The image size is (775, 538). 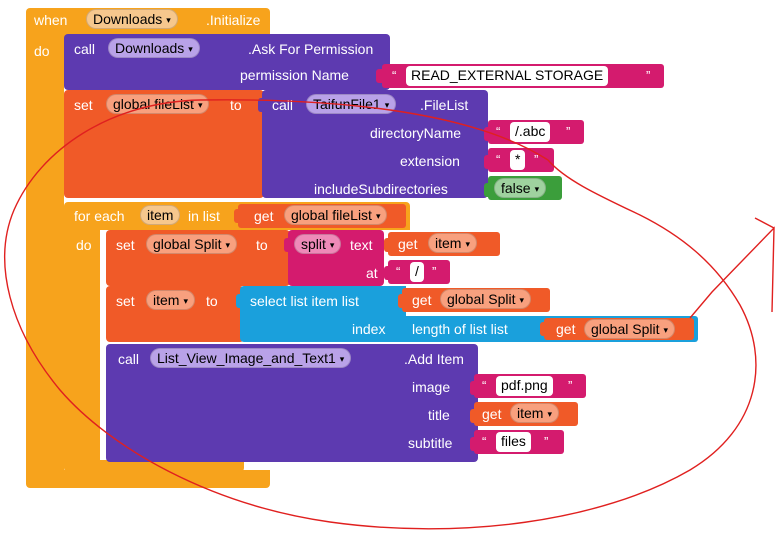 What do you see at coordinates (150, 48) in the screenshot?
I see `downloads-permission-label: Downloads` at bounding box center [150, 48].